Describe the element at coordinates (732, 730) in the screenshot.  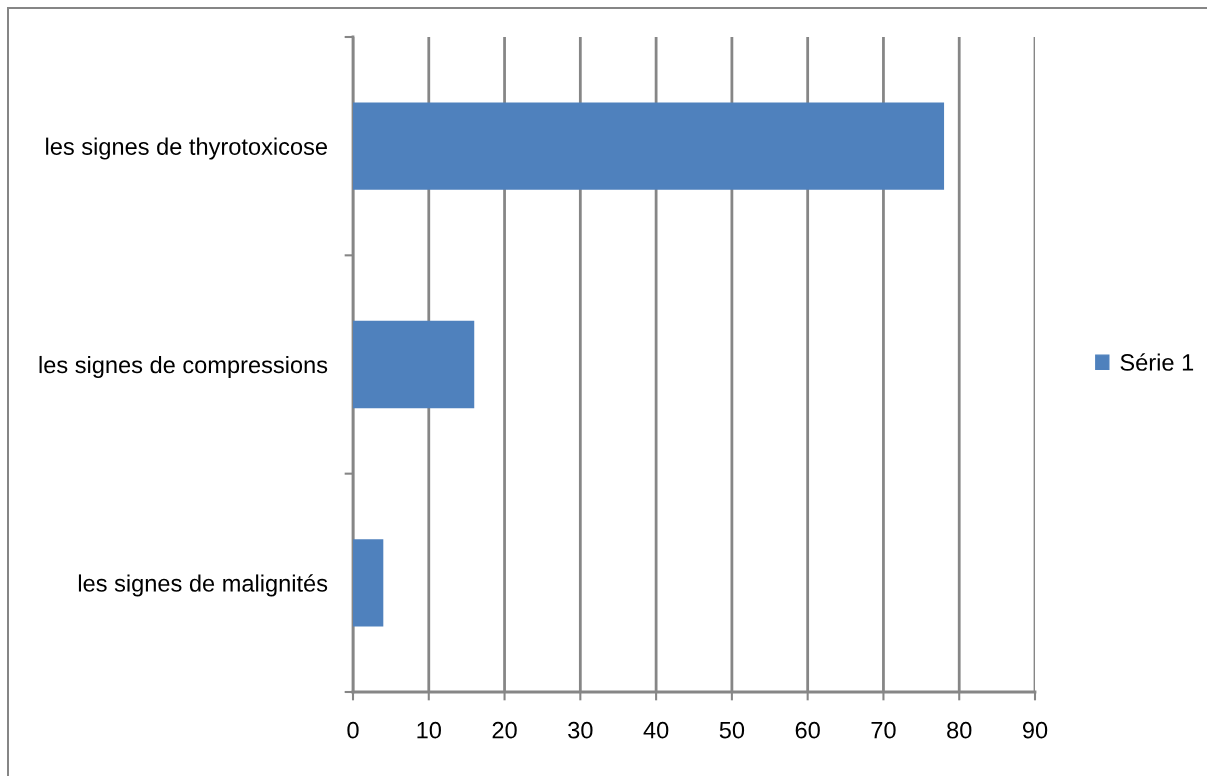
I see `x-tick-label: 50` at that location.